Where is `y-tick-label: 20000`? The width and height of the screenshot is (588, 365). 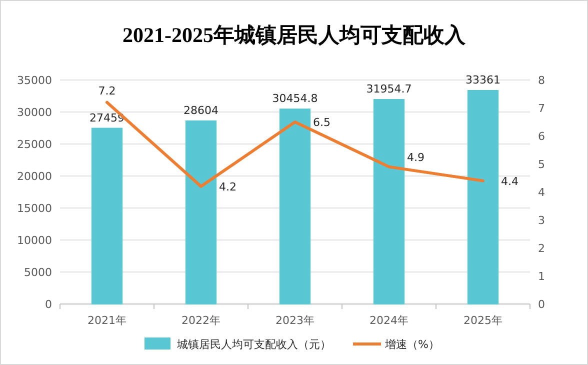 y-tick-label: 20000 is located at coordinates (34, 176).